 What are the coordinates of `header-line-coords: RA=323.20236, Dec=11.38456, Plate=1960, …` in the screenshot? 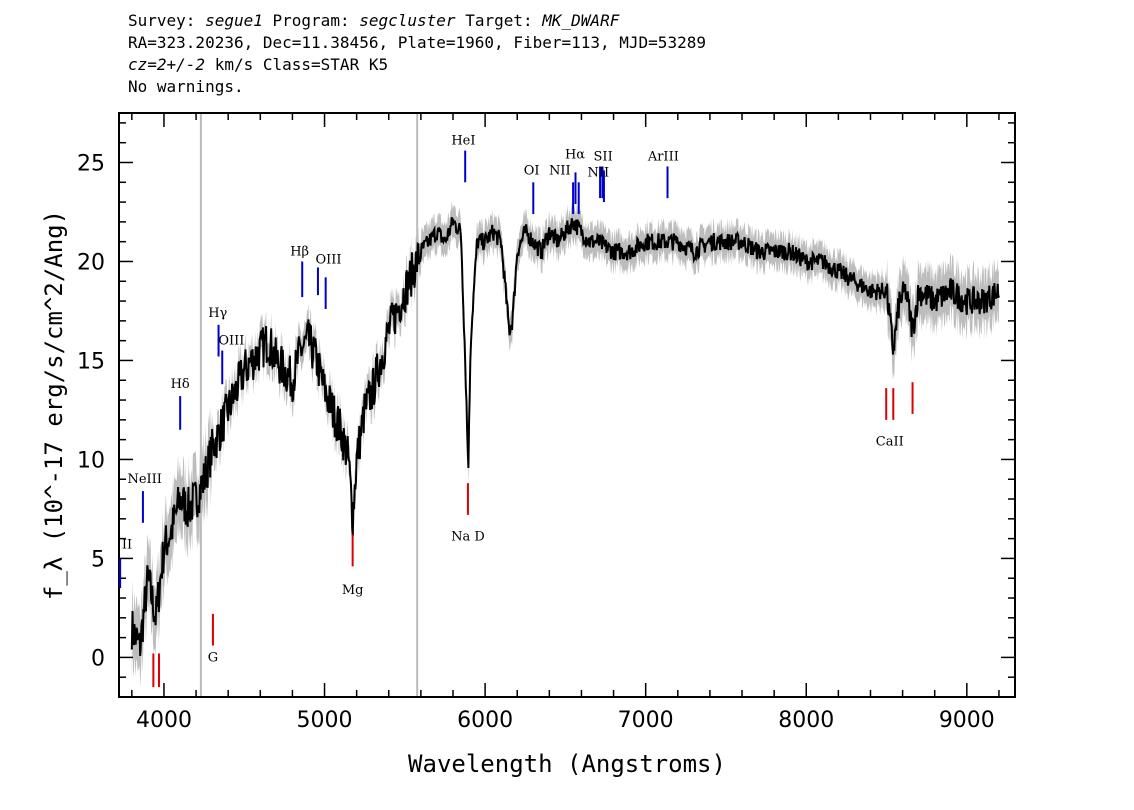 It's located at (417, 42).